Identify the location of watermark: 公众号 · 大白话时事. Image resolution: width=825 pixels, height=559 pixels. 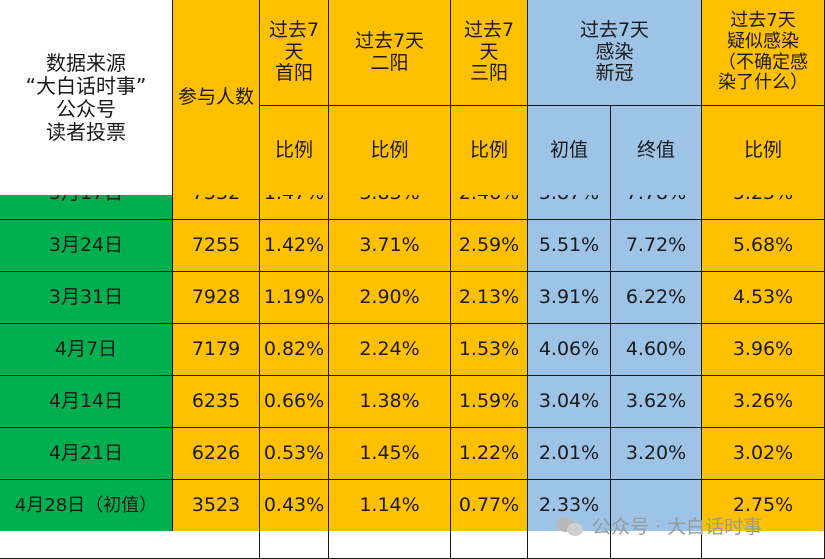
(659, 525).